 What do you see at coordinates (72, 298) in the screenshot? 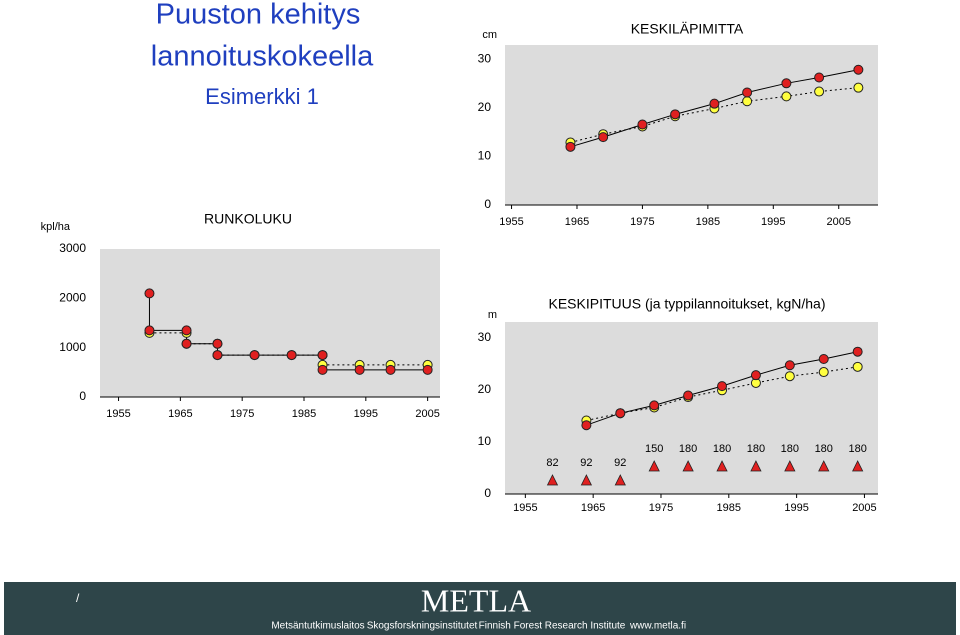
I see `y-tick-label: 2000` at bounding box center [72, 298].